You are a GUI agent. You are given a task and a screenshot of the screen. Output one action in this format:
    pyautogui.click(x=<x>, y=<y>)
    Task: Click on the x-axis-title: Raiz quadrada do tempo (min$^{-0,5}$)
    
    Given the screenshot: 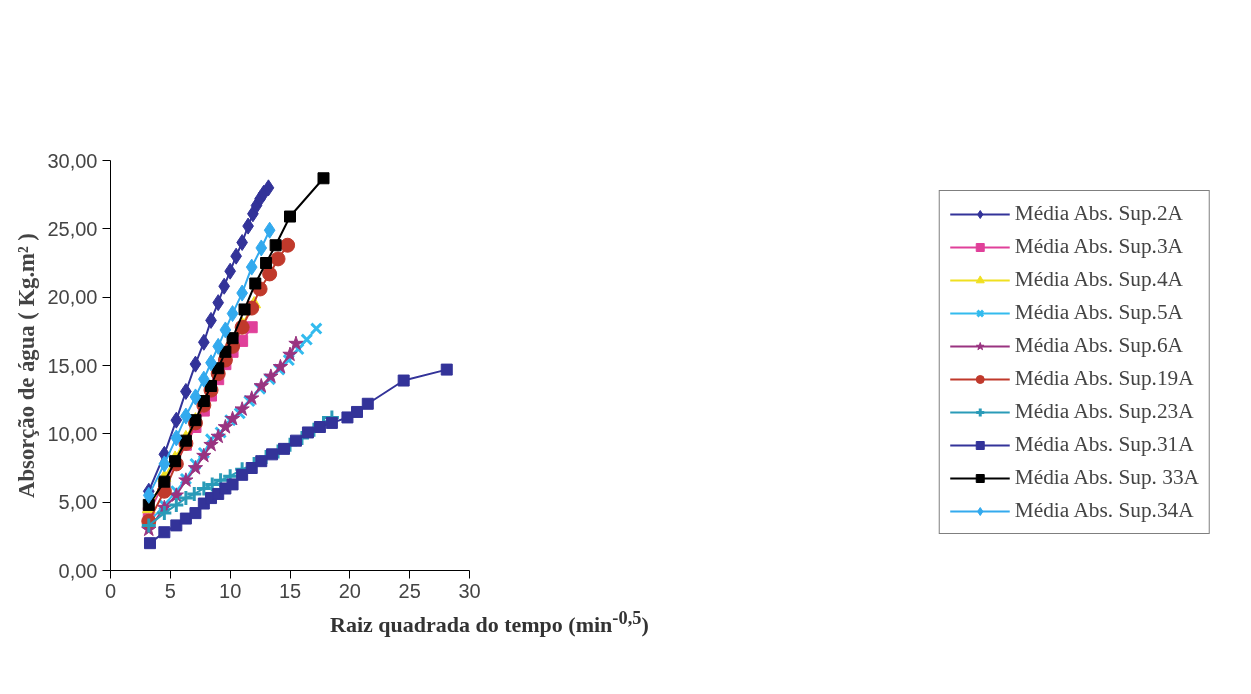 What is the action you would take?
    pyautogui.click(x=489, y=623)
    